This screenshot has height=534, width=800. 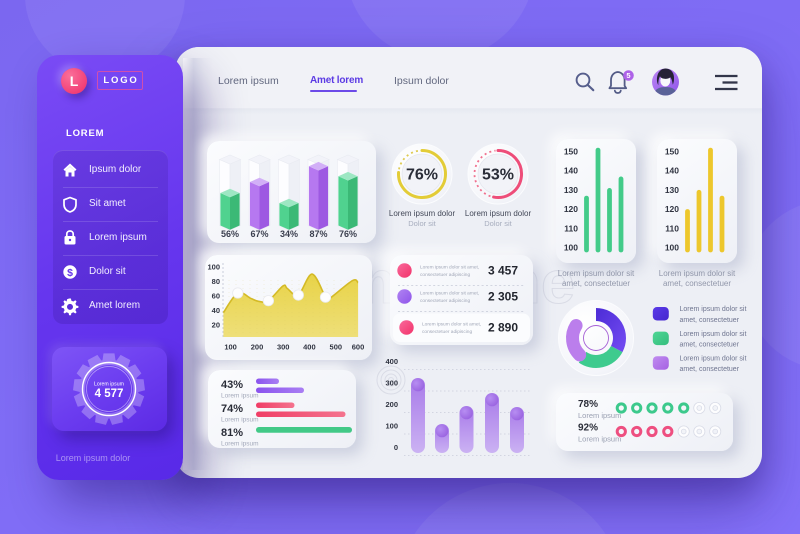 What do you see at coordinates (232, 433) in the screenshot?
I see `svg-text: 81%` at bounding box center [232, 433].